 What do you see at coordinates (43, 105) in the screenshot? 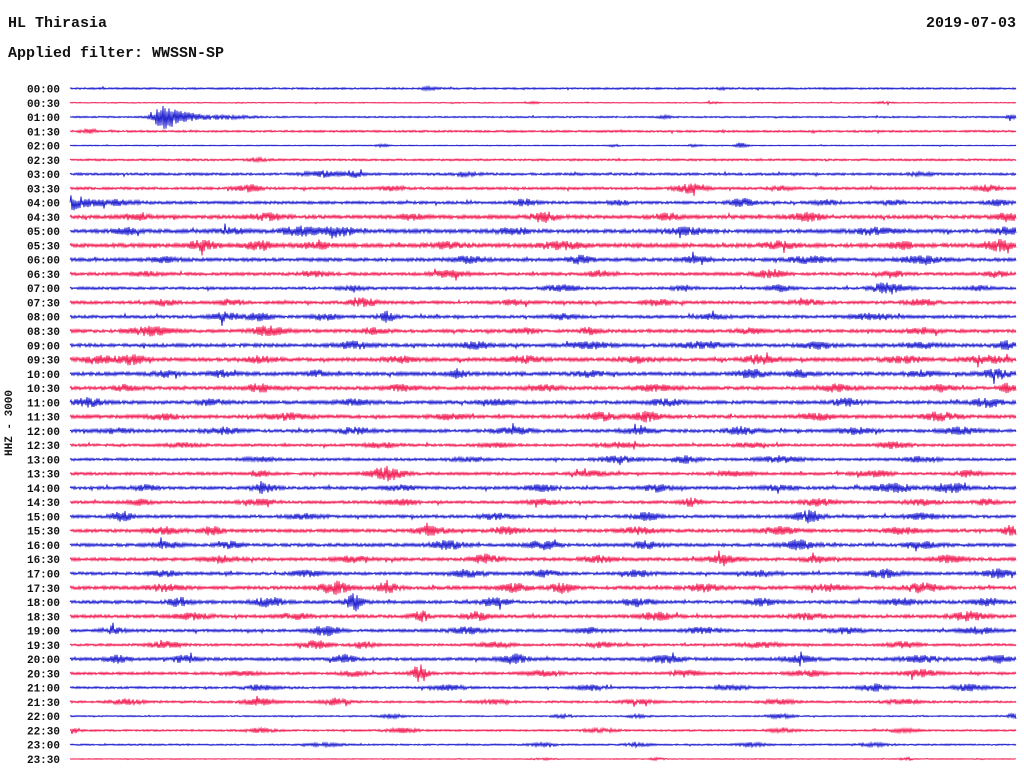
I see `row-time-label: 00:30` at bounding box center [43, 105].